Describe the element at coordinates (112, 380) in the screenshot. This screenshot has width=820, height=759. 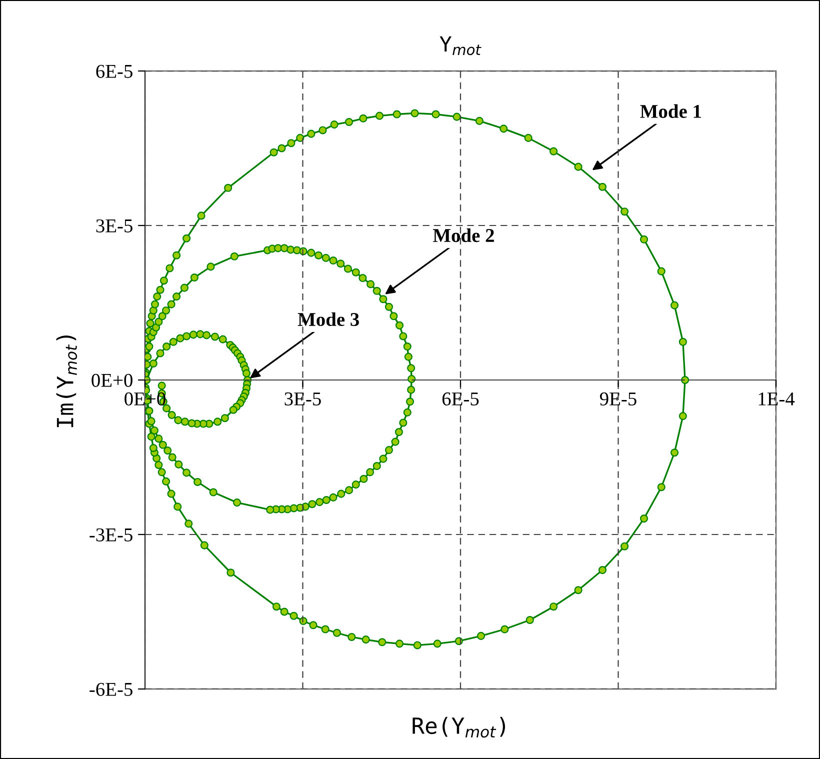
I see `y-tick-label: 0E+0` at that location.